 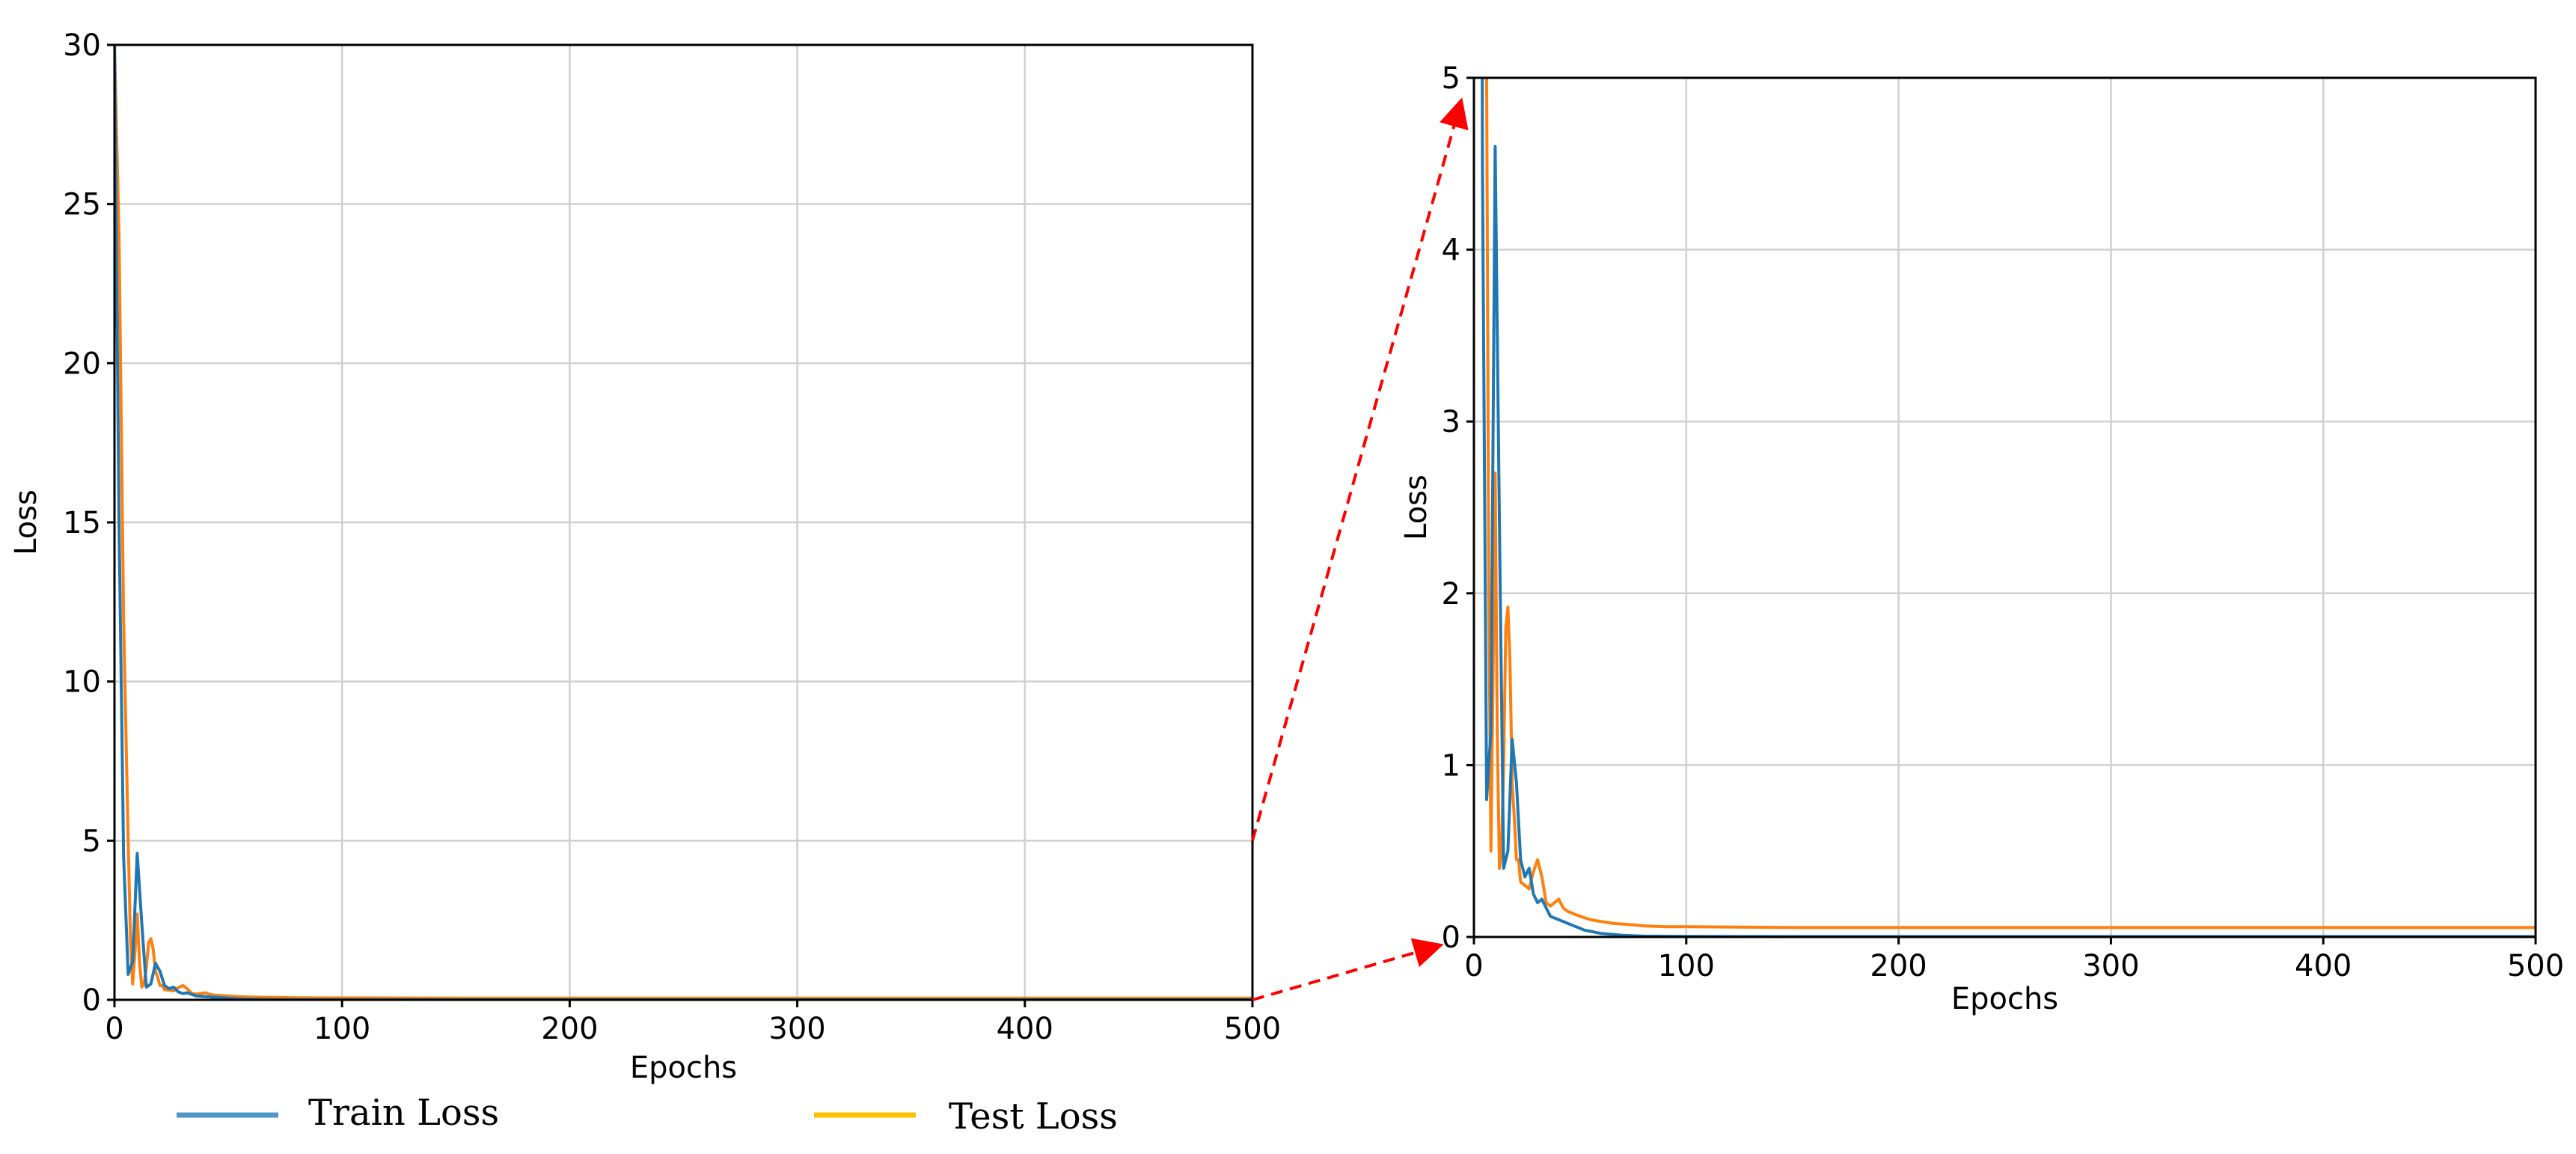 What do you see at coordinates (1025, 1029) in the screenshot?
I see `left-x-tick-label: 400` at bounding box center [1025, 1029].